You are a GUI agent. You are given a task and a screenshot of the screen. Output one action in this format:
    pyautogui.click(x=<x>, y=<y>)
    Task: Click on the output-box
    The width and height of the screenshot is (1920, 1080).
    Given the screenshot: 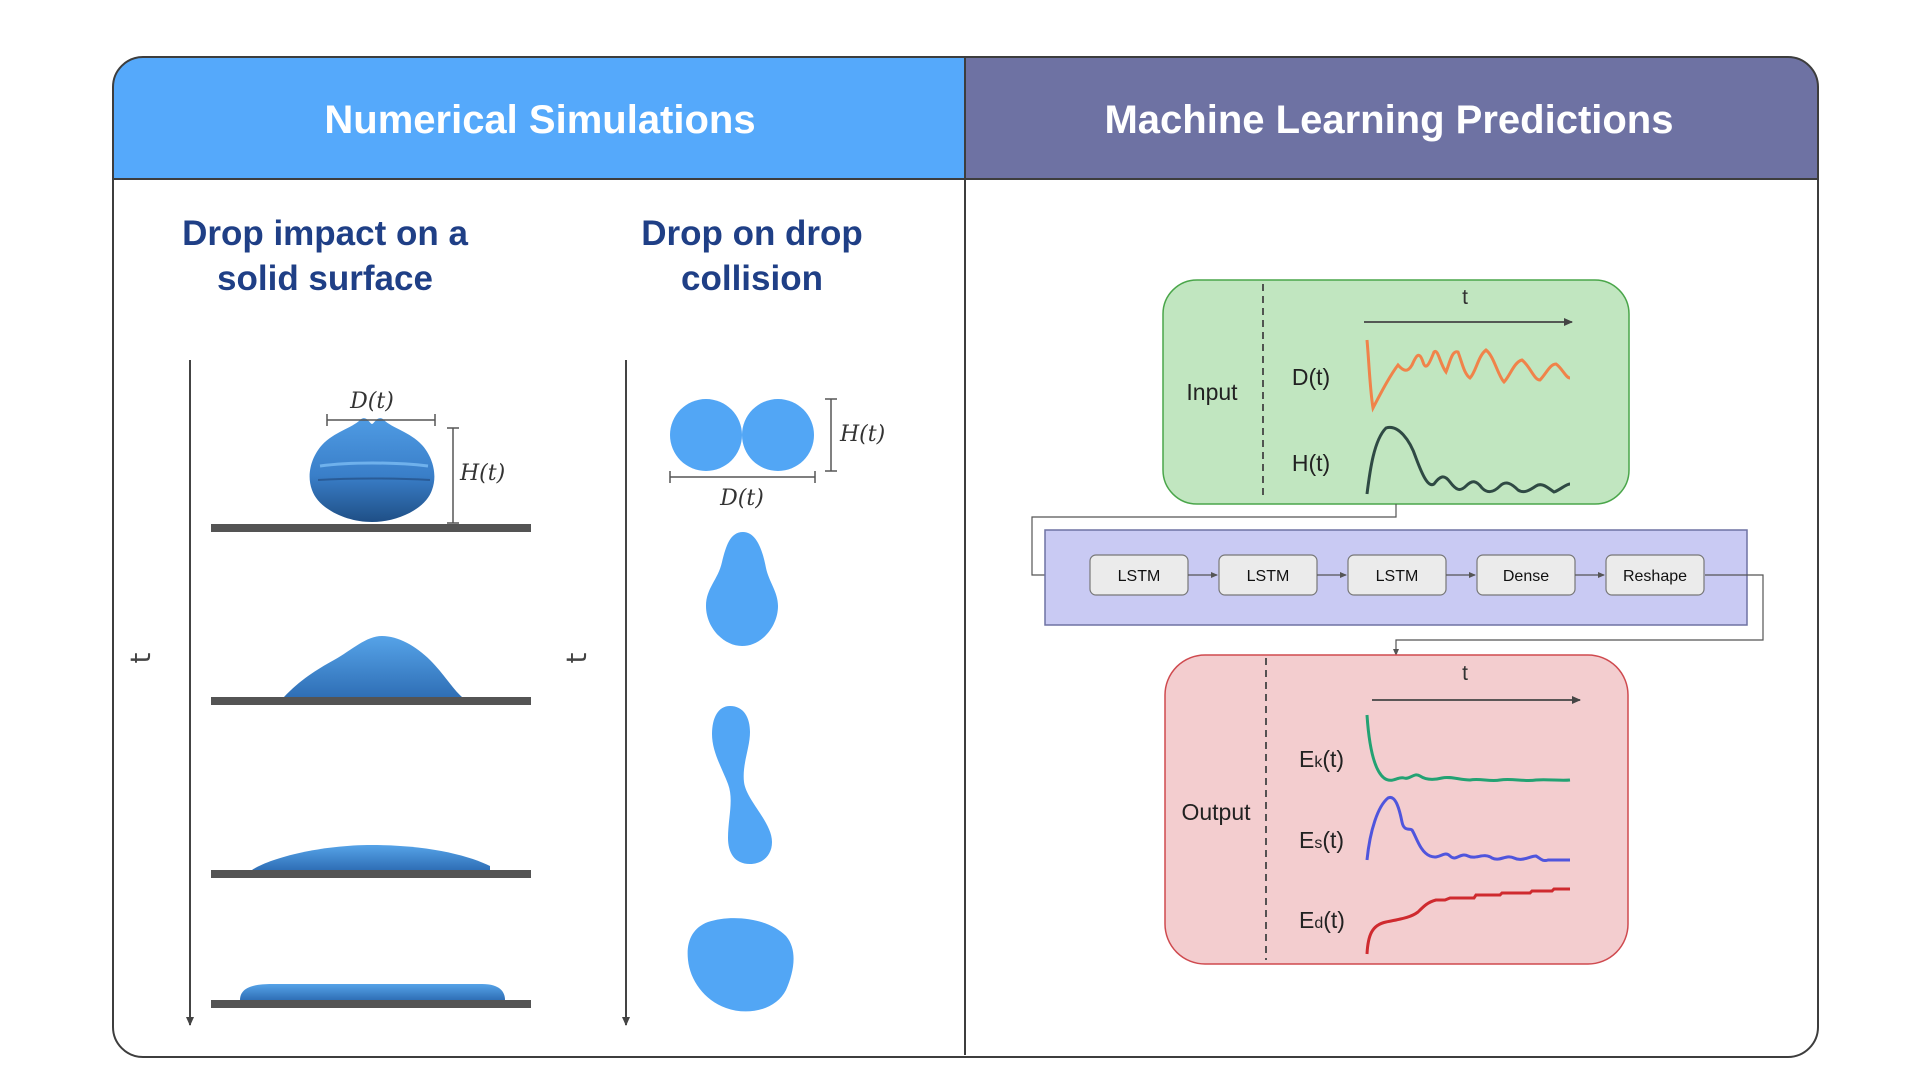 What is the action you would take?
    pyautogui.click(x=1396, y=809)
    